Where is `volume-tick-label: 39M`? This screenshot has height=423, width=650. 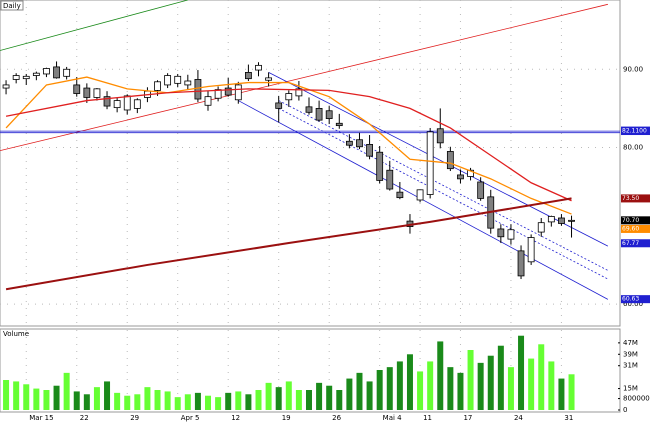 volume-tick-label: 39M is located at coordinates (630, 354).